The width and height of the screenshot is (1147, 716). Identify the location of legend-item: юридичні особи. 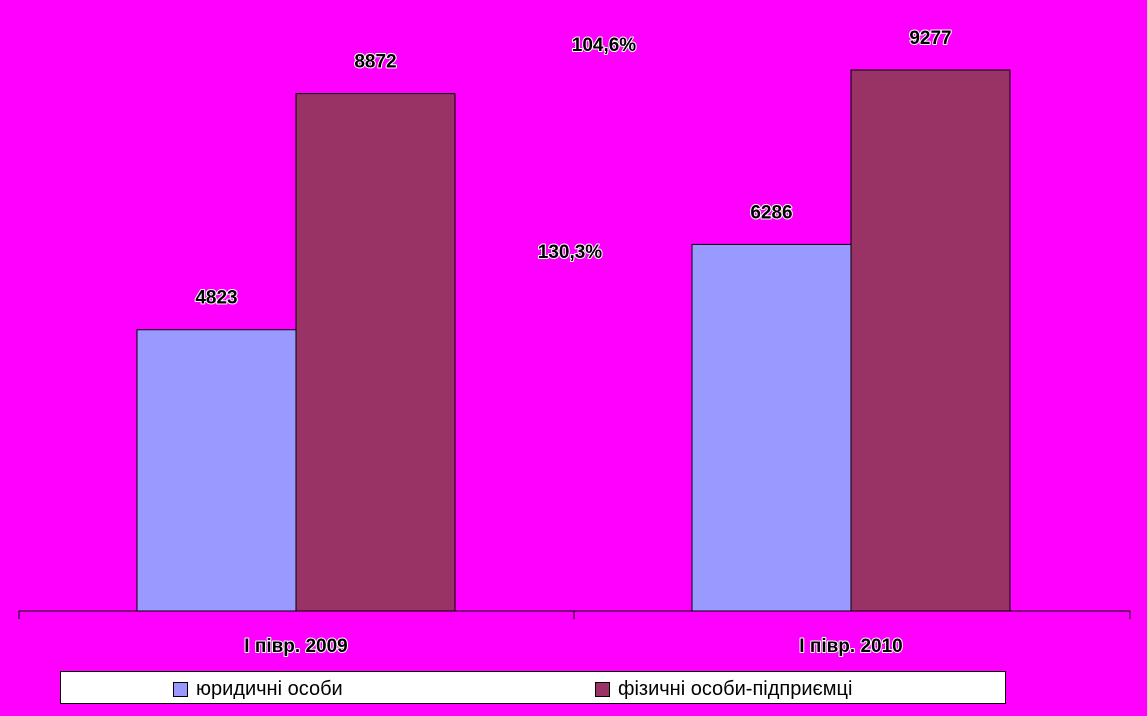
(258, 689).